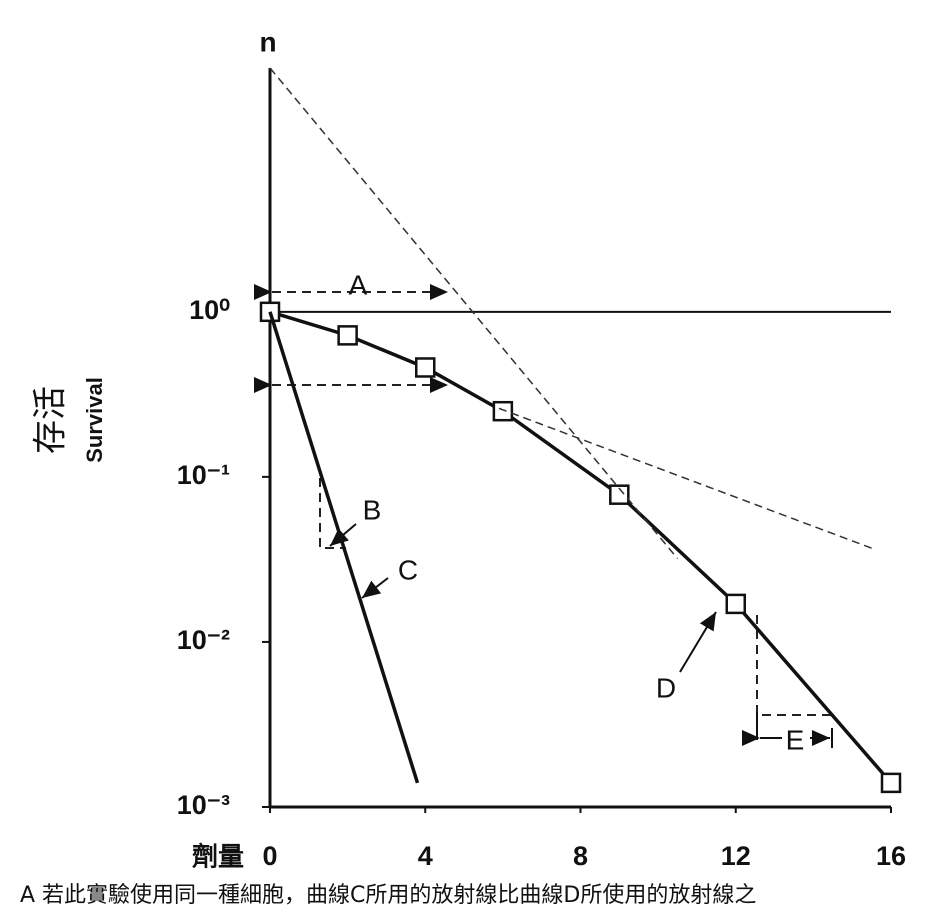 This screenshot has height=909, width=950. Describe the element at coordinates (203, 805) in the screenshot. I see `y-tick-label: 10⁻³` at that location.